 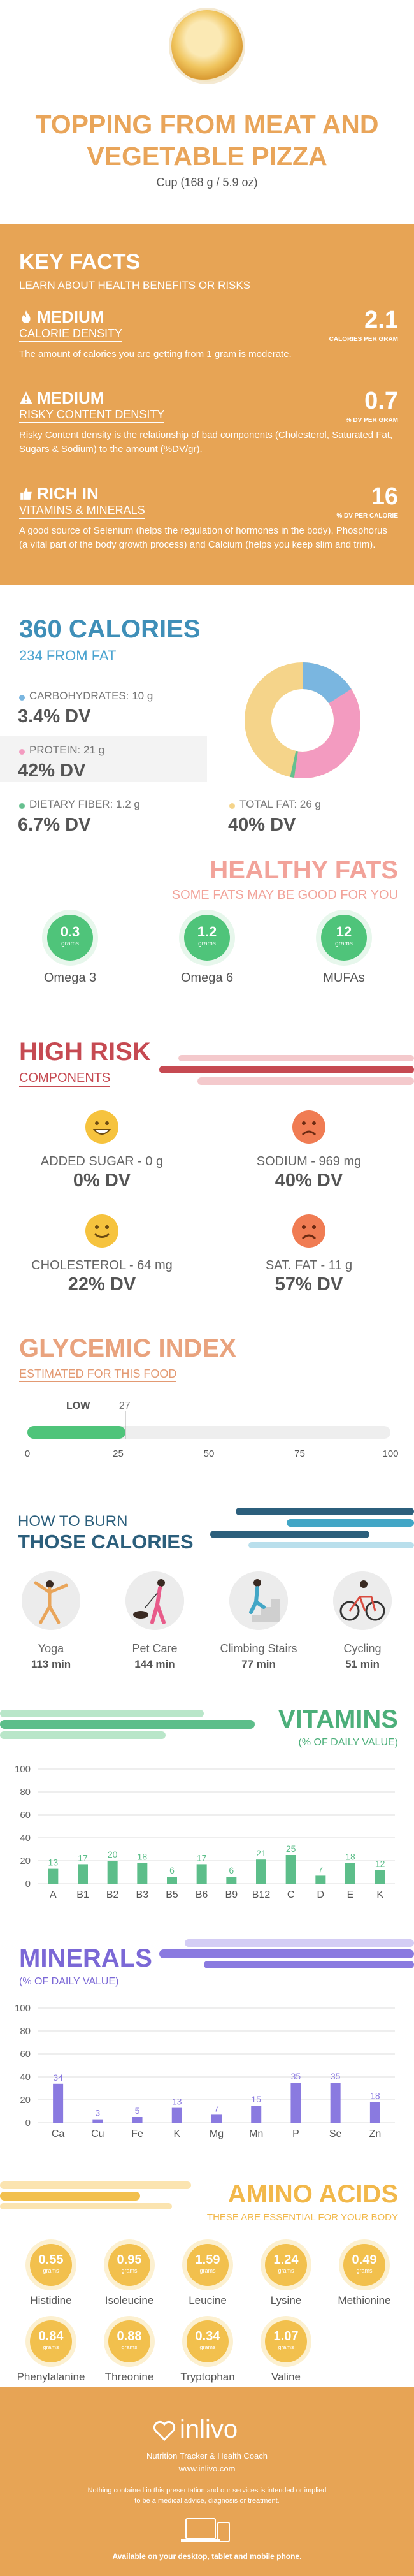 What do you see at coordinates (321, 1894) in the screenshot?
I see `x-tick-label: D` at bounding box center [321, 1894].